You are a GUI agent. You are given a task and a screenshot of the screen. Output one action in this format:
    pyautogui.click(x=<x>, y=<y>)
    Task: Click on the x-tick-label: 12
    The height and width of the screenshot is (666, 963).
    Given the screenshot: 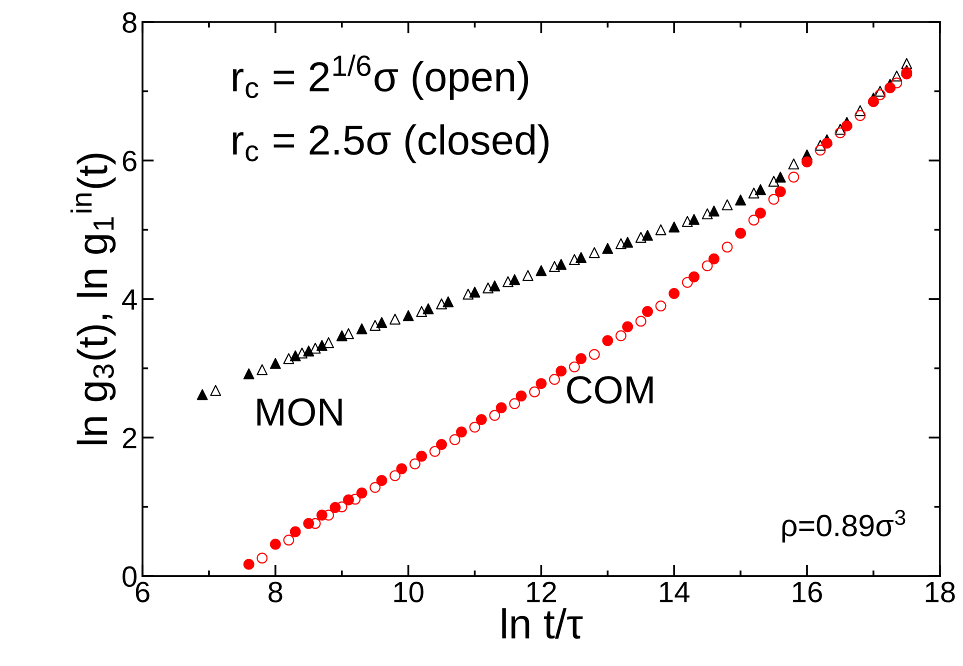 What is the action you would take?
    pyautogui.click(x=541, y=592)
    